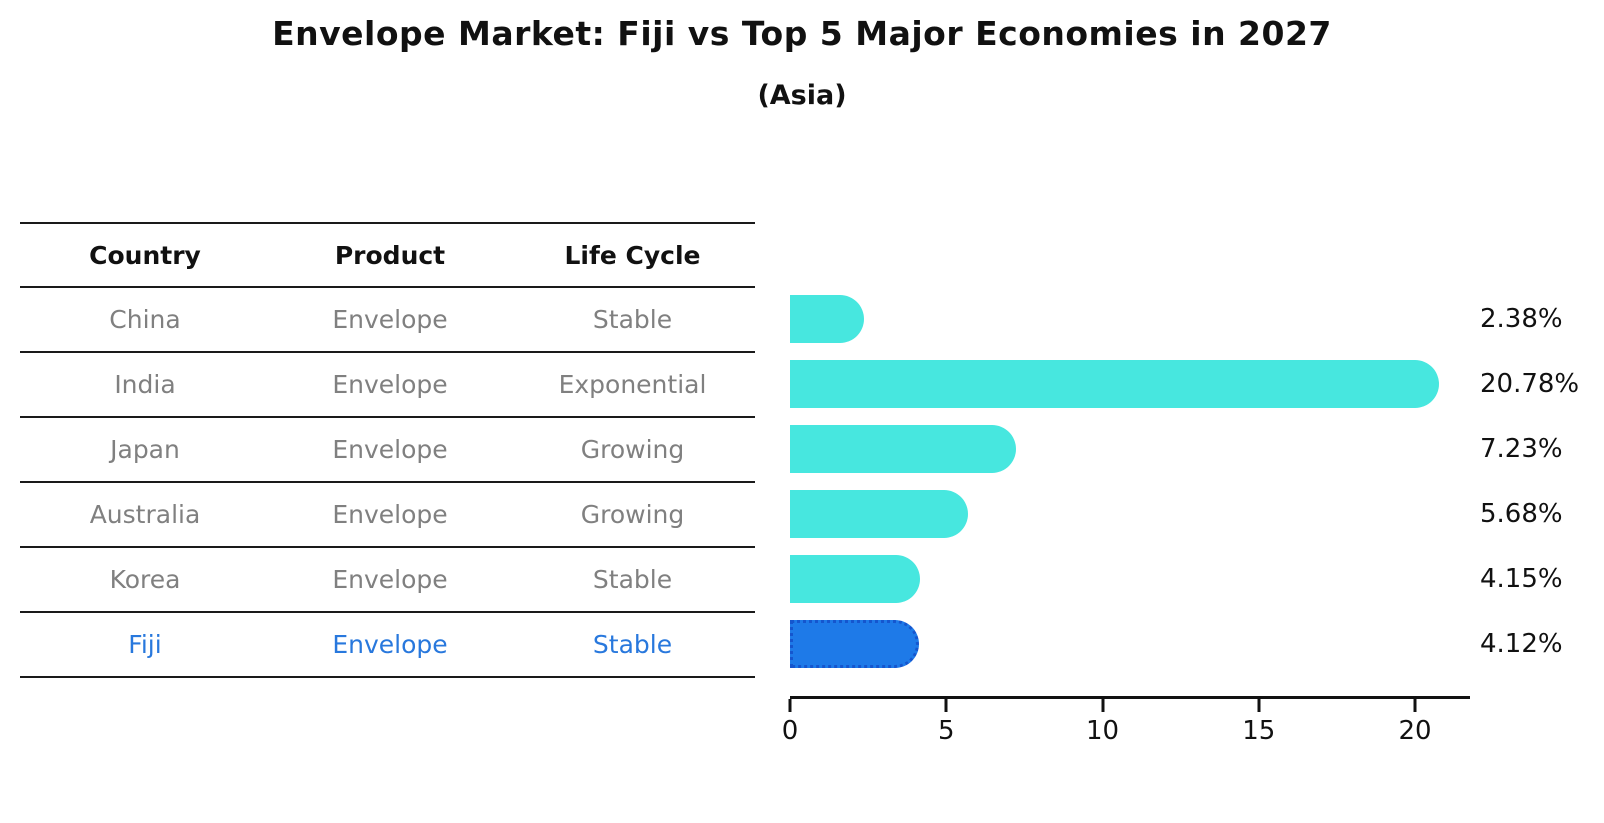  What do you see at coordinates (145, 644) in the screenshot?
I see `country-cell: Fiji` at bounding box center [145, 644].